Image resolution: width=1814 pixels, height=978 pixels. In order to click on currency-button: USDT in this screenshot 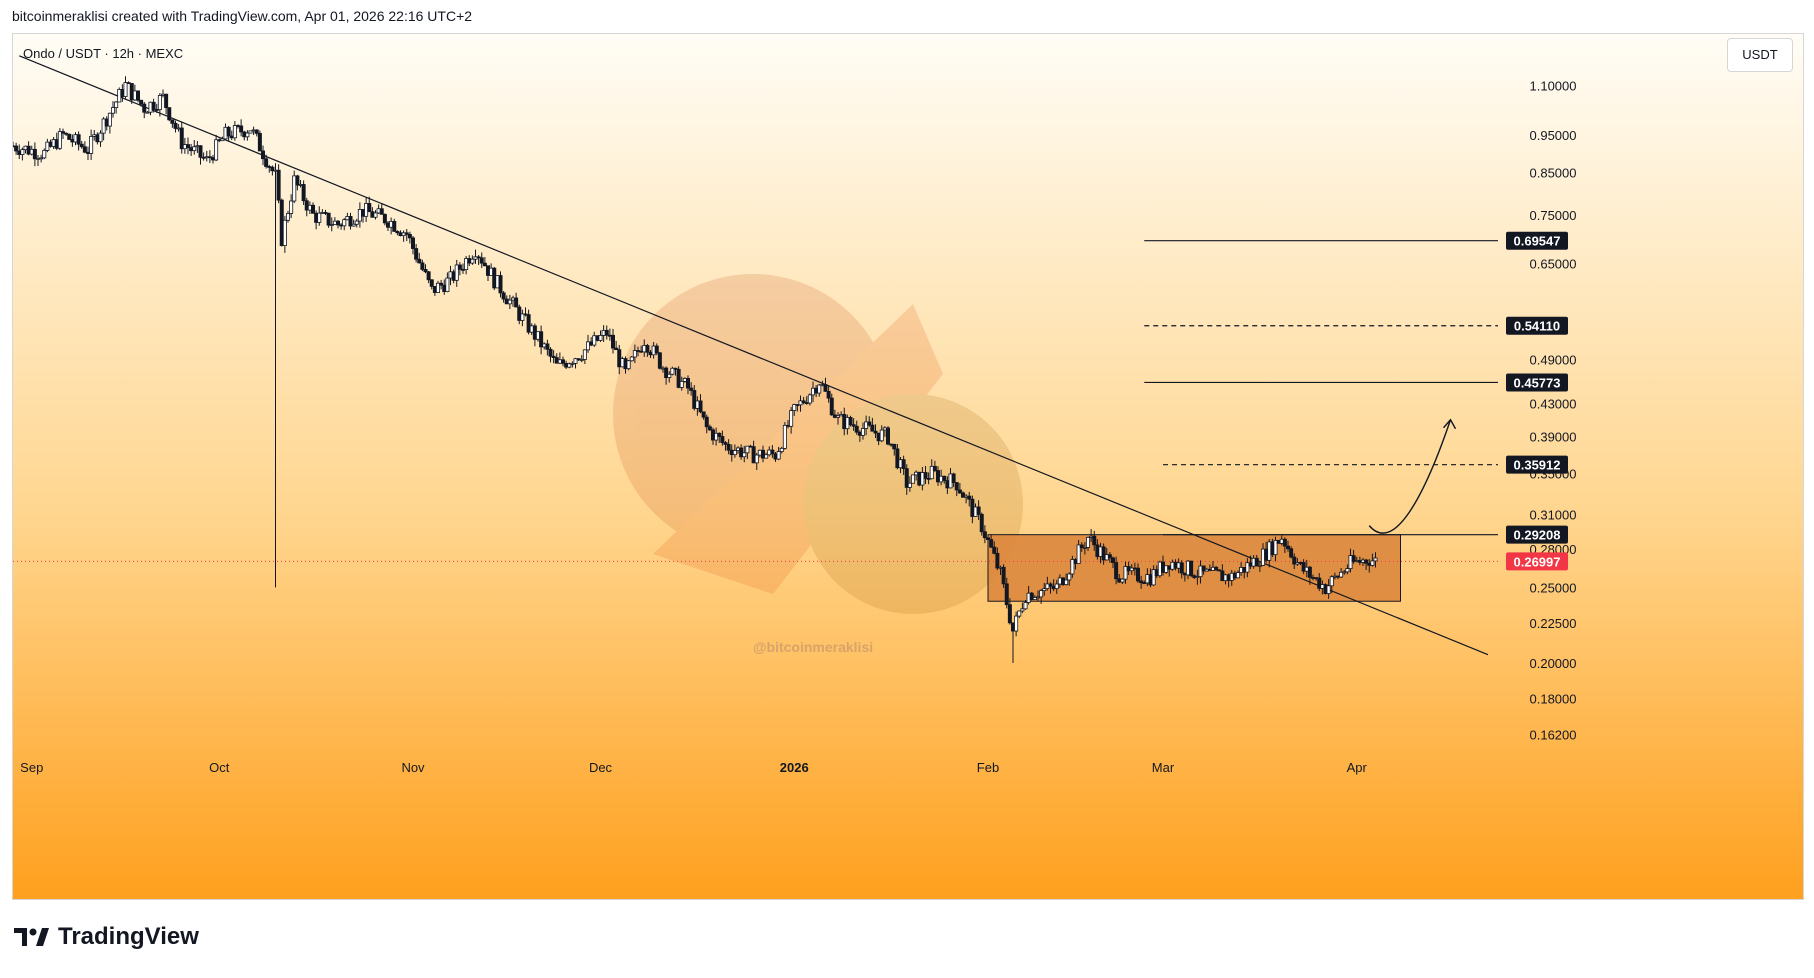, I will do `click(1760, 55)`.